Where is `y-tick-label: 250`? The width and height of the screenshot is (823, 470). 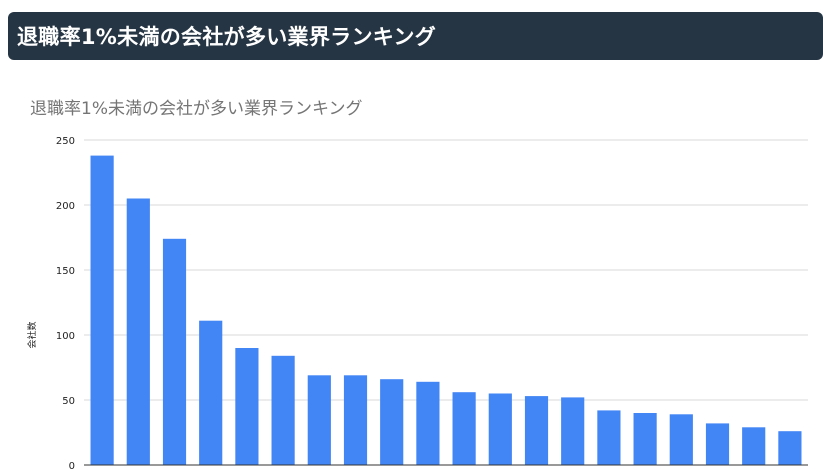
y-tick-label: 250 is located at coordinates (65, 141).